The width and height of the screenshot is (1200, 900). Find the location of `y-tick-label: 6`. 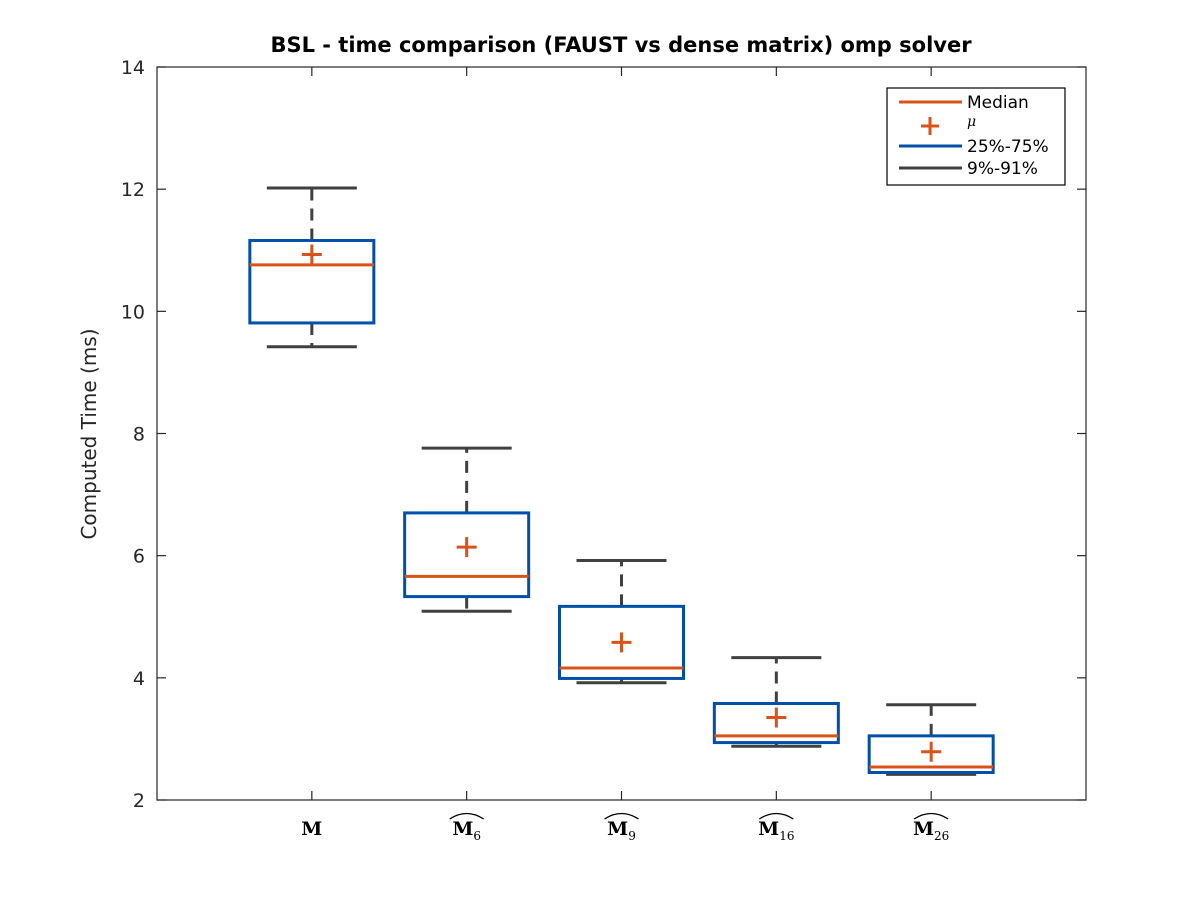

y-tick-label: 6 is located at coordinates (139, 557).